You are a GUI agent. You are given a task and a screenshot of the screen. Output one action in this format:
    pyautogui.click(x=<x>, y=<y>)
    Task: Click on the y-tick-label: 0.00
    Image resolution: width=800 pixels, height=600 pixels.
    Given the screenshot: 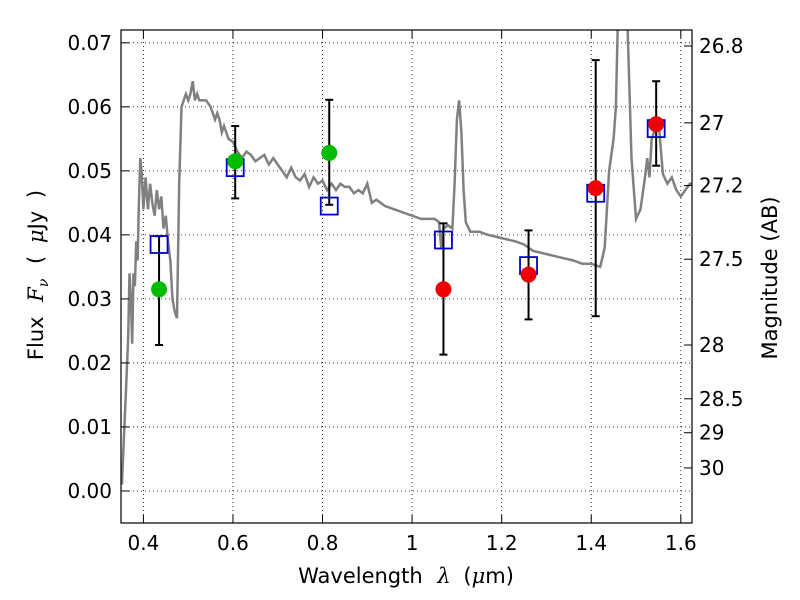 What is the action you would take?
    pyautogui.click(x=89, y=491)
    